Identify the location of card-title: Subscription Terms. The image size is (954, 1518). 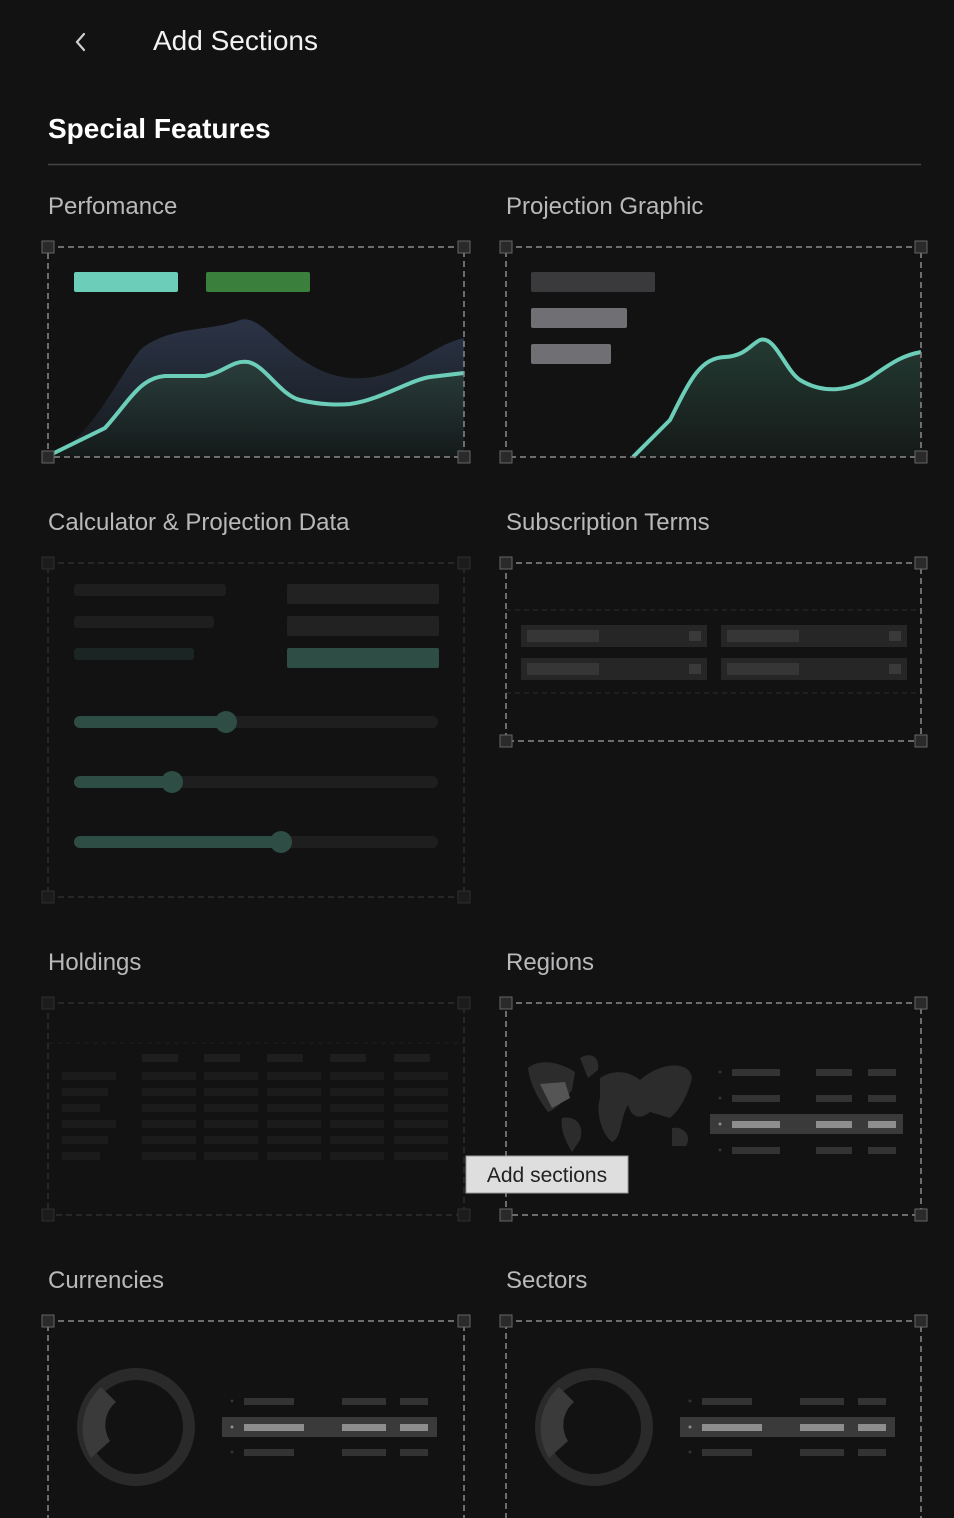
(608, 522).